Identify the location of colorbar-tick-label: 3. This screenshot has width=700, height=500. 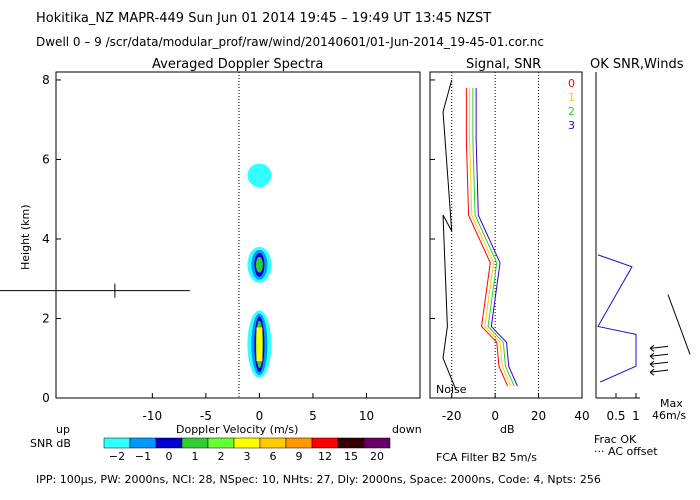
(247, 456).